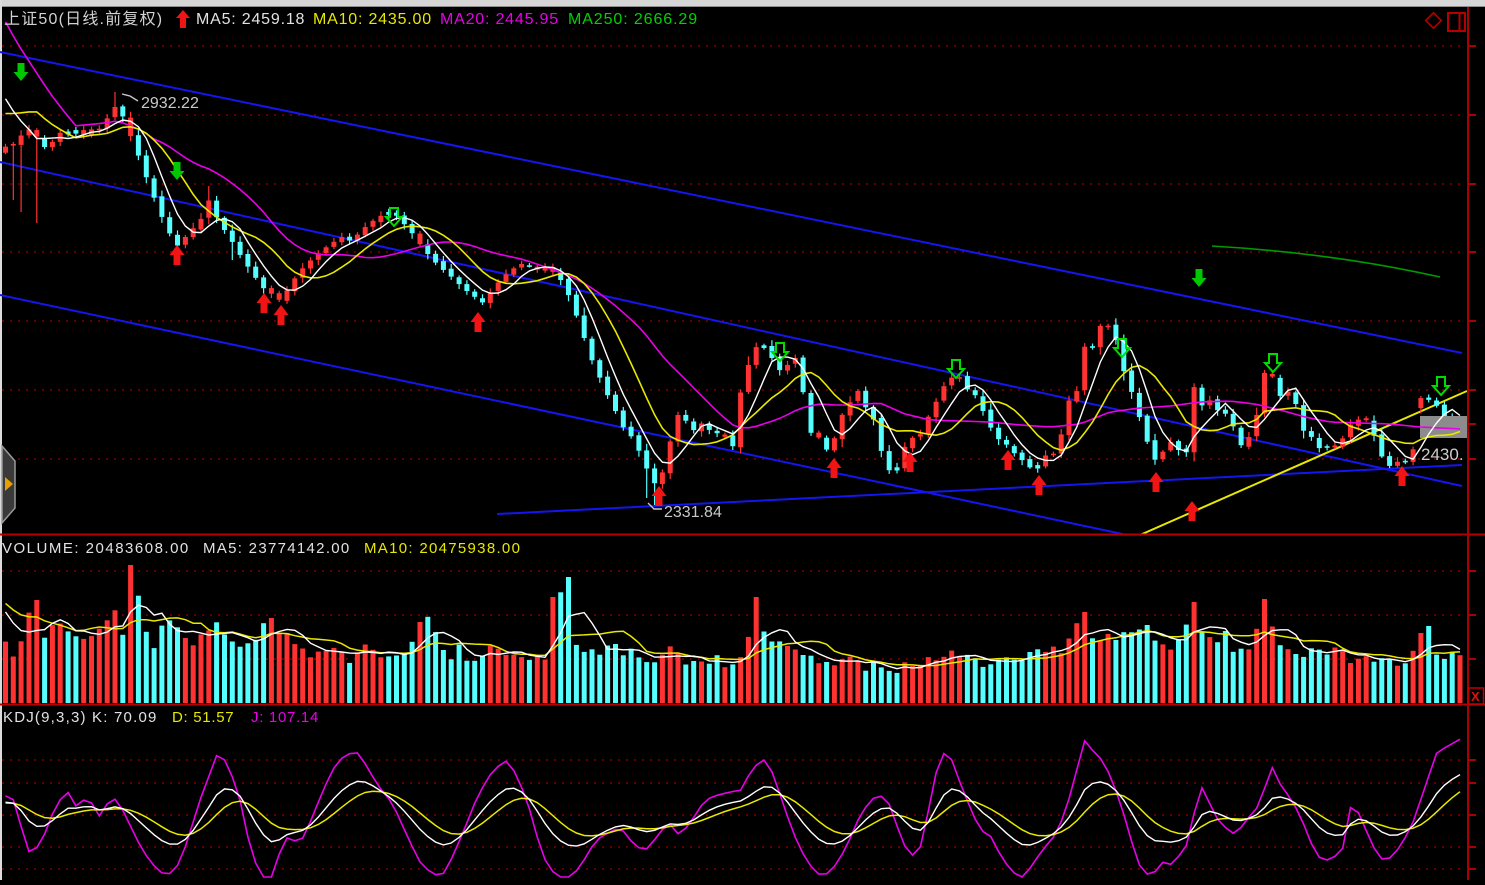 The width and height of the screenshot is (1485, 885). I want to click on svg-text: MA20: 2445.95, so click(499, 19).